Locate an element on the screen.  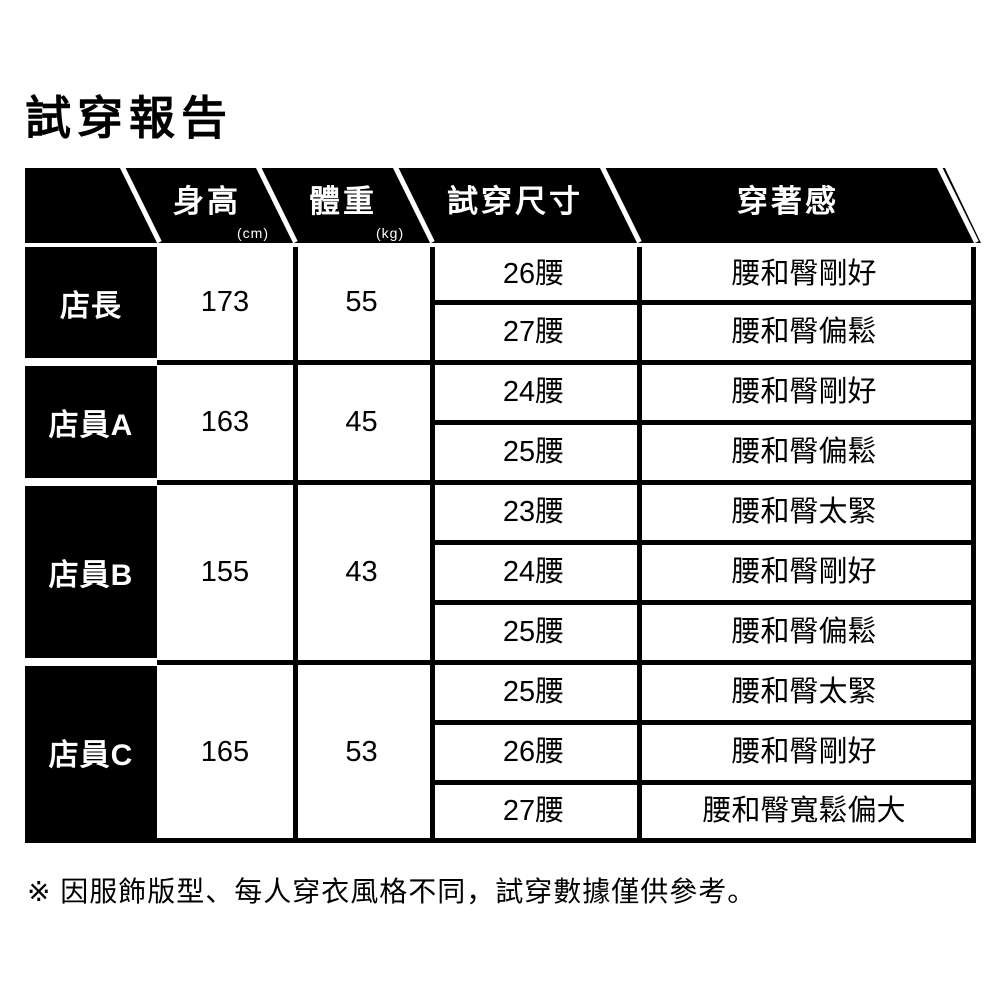
row-label-staff-c: 店員C is located at coordinates (91, 752).